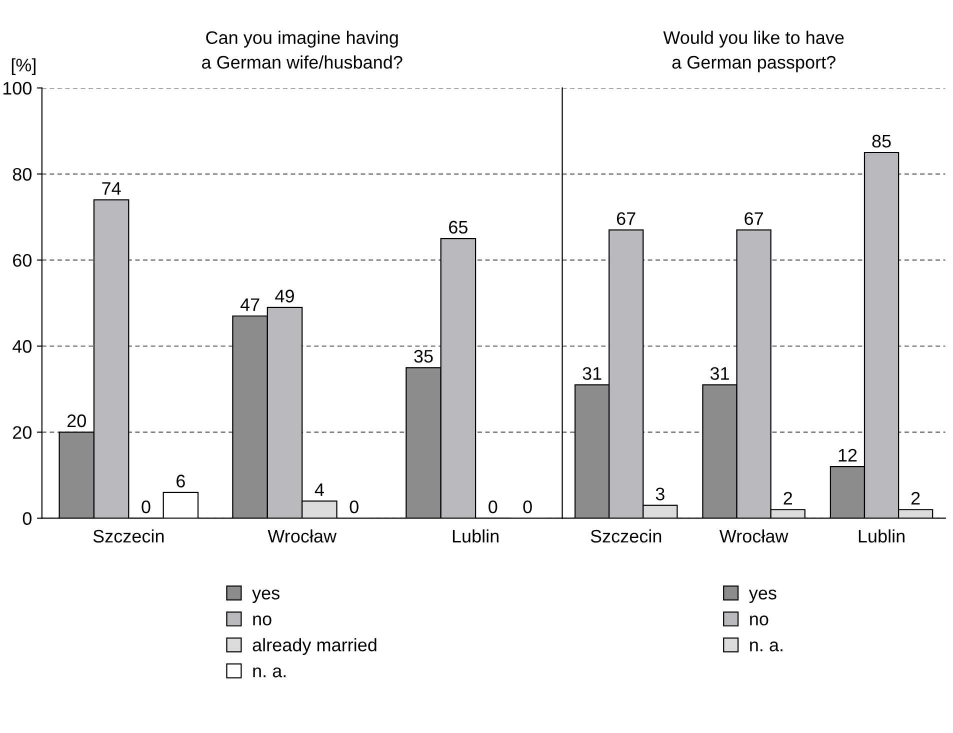 The height and width of the screenshot is (733, 953). What do you see at coordinates (22, 260) in the screenshot?
I see `y-tick-label: 60` at bounding box center [22, 260].